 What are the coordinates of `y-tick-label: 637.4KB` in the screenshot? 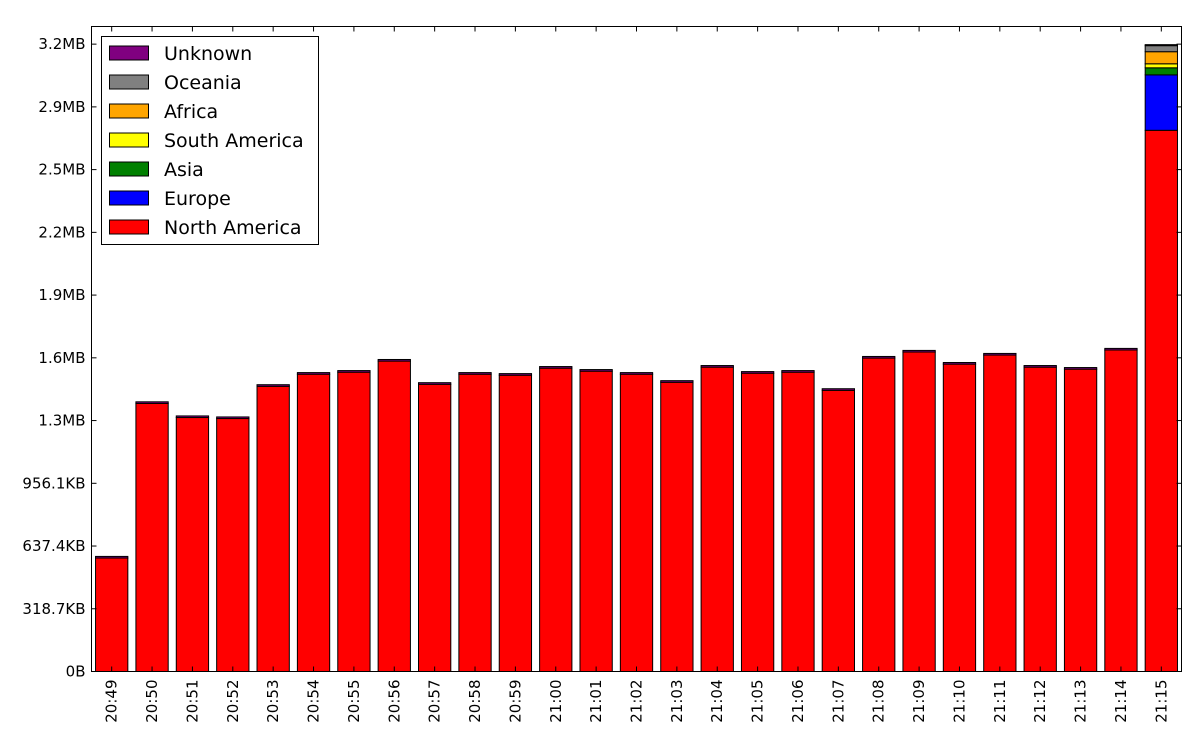 It's located at (53, 546).